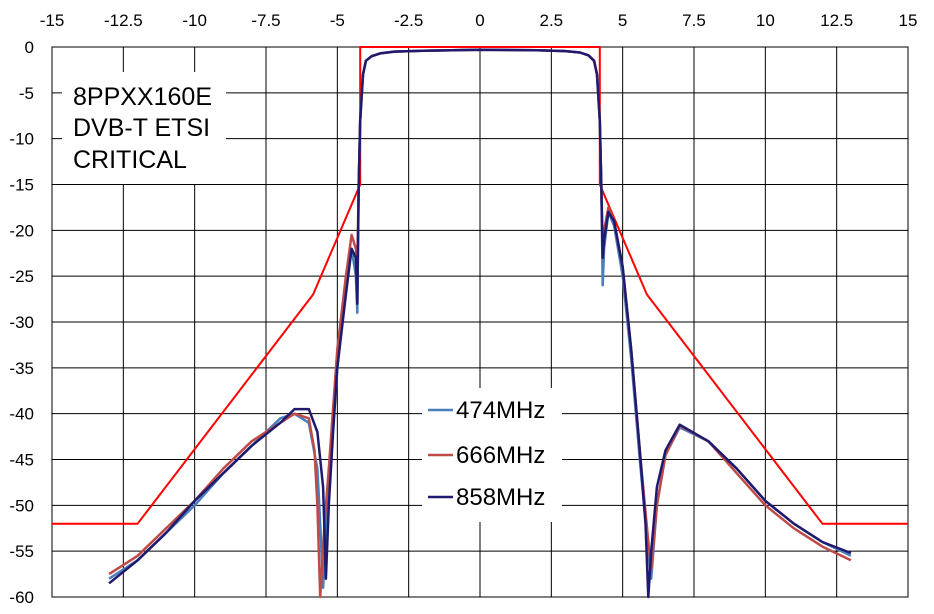  Describe the element at coordinates (552, 20) in the screenshot. I see `x-tick-label: 2.5` at that location.